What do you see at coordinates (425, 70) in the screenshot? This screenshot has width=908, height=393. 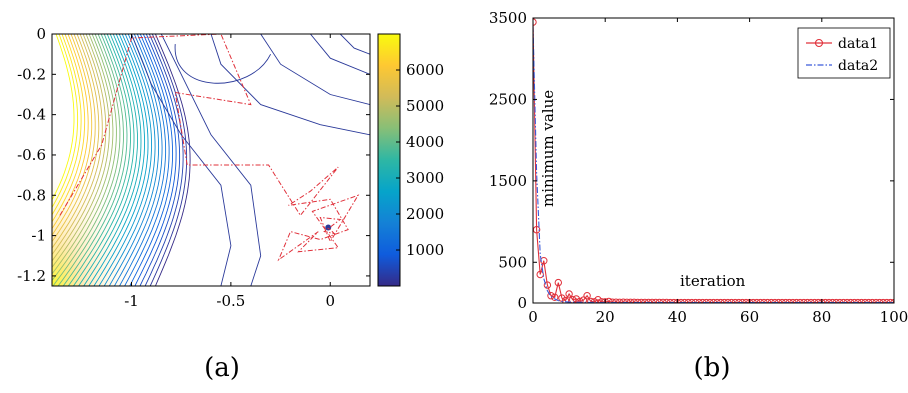 I see `colorbar-tick-label: 6000` at bounding box center [425, 70].